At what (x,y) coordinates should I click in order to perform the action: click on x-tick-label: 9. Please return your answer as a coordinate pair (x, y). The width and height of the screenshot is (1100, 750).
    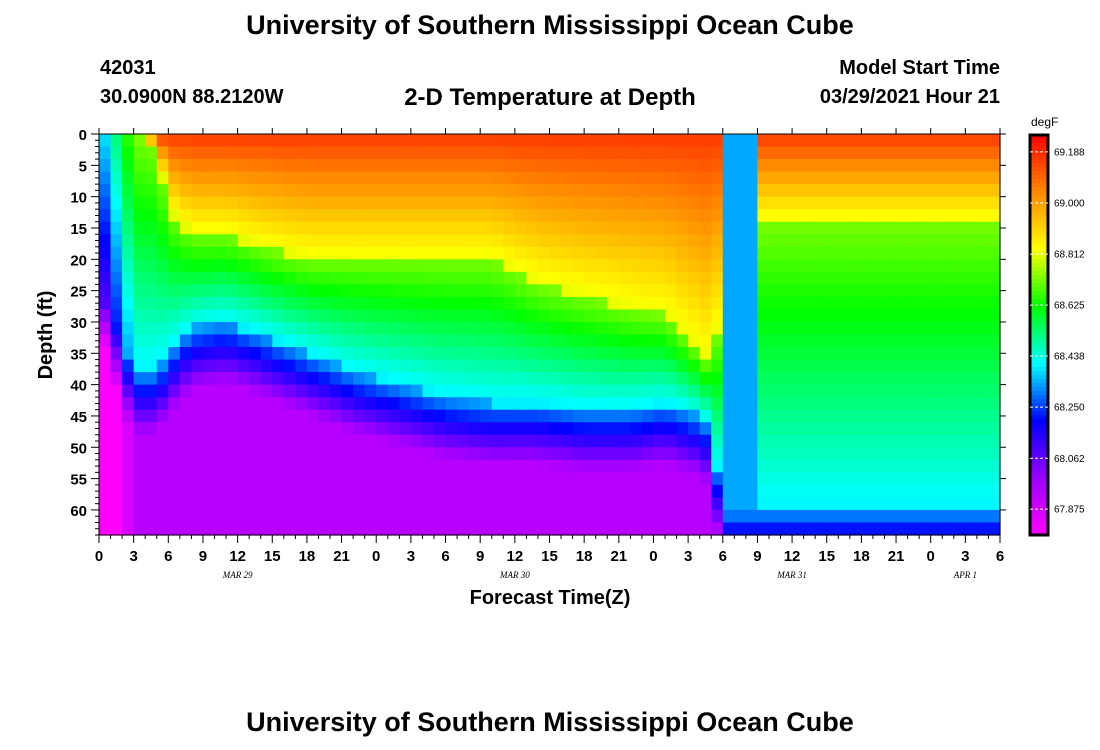
    Looking at the image, I should click on (757, 556).